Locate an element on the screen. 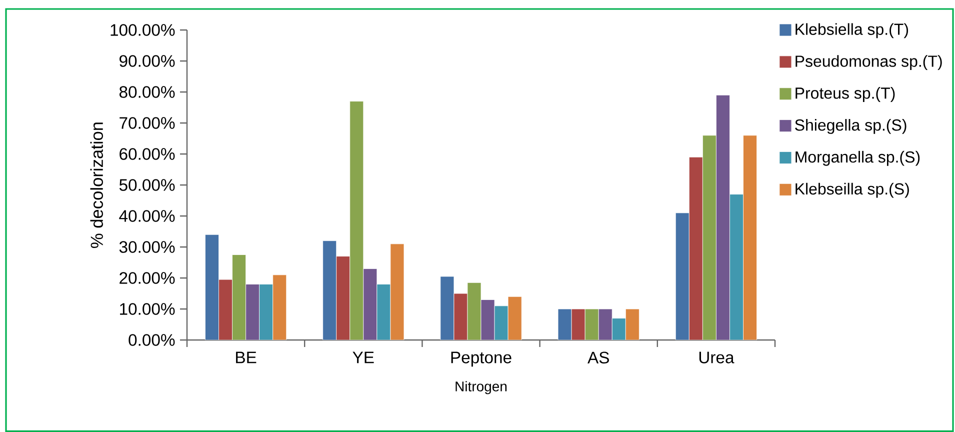 This screenshot has height=432, width=955. y-tick-label: 80.00% is located at coordinates (147, 92).